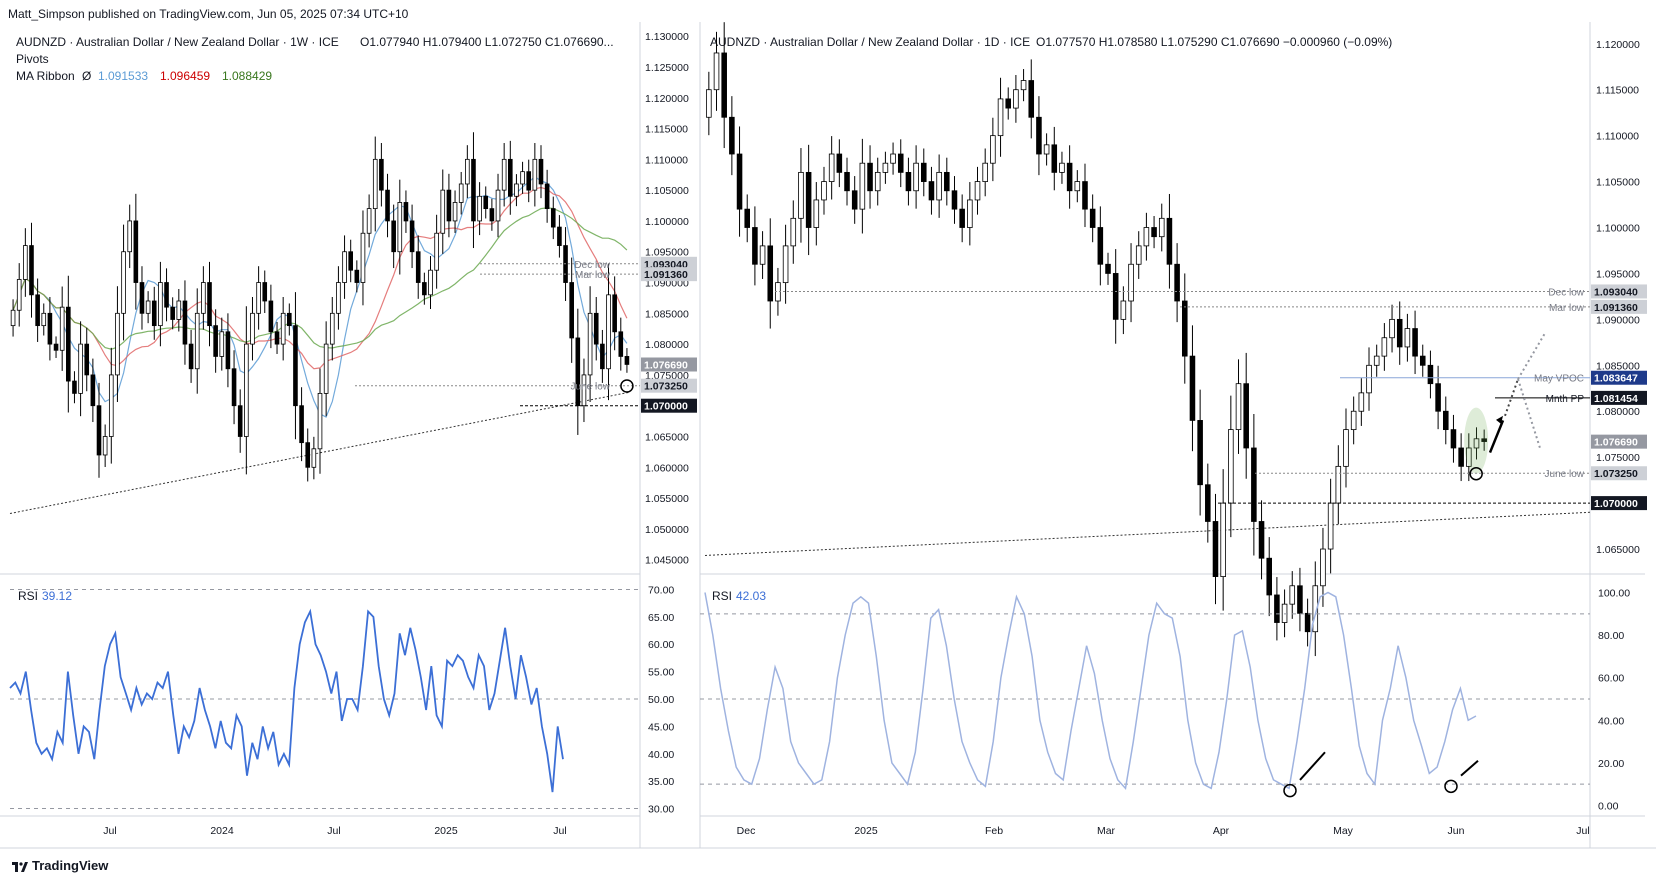 The width and height of the screenshot is (1656, 884). What do you see at coordinates (1611, 721) in the screenshot?
I see `daily-rsi-tick: 40.00` at bounding box center [1611, 721].